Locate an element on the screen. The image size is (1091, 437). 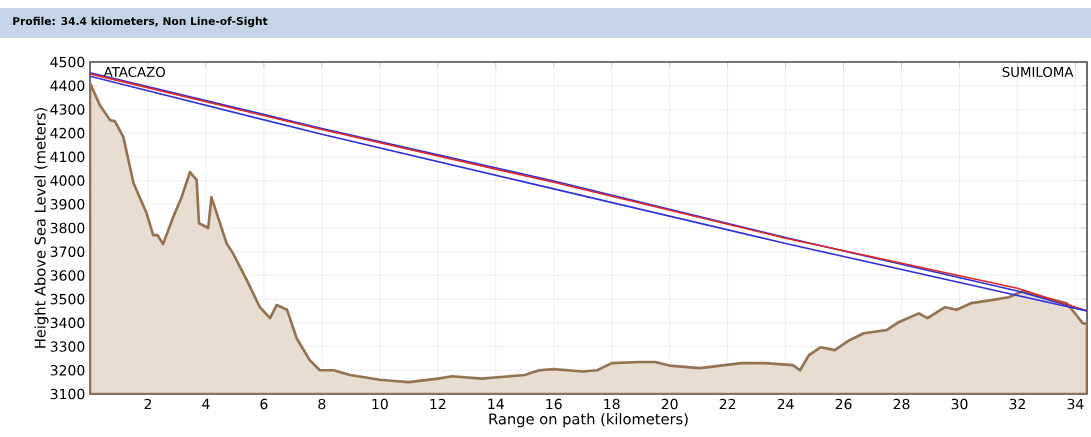
x-tick-label: 18 is located at coordinates (612, 404).